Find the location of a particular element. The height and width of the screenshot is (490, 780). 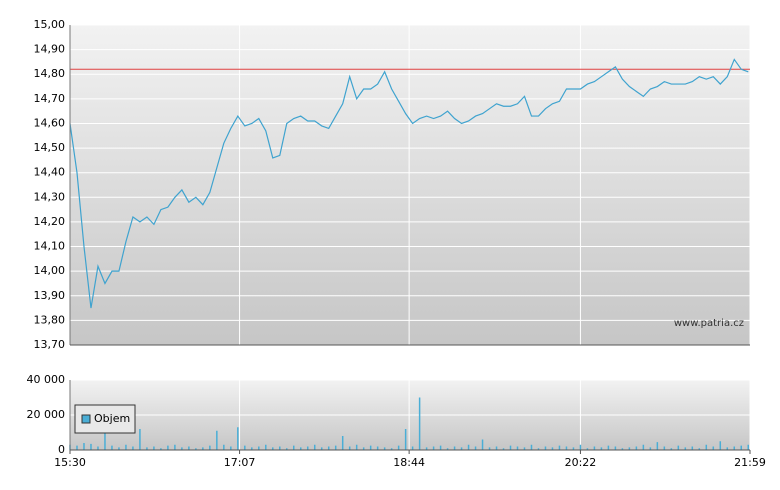

y-tick-label: 14,50 is located at coordinates (50, 147).